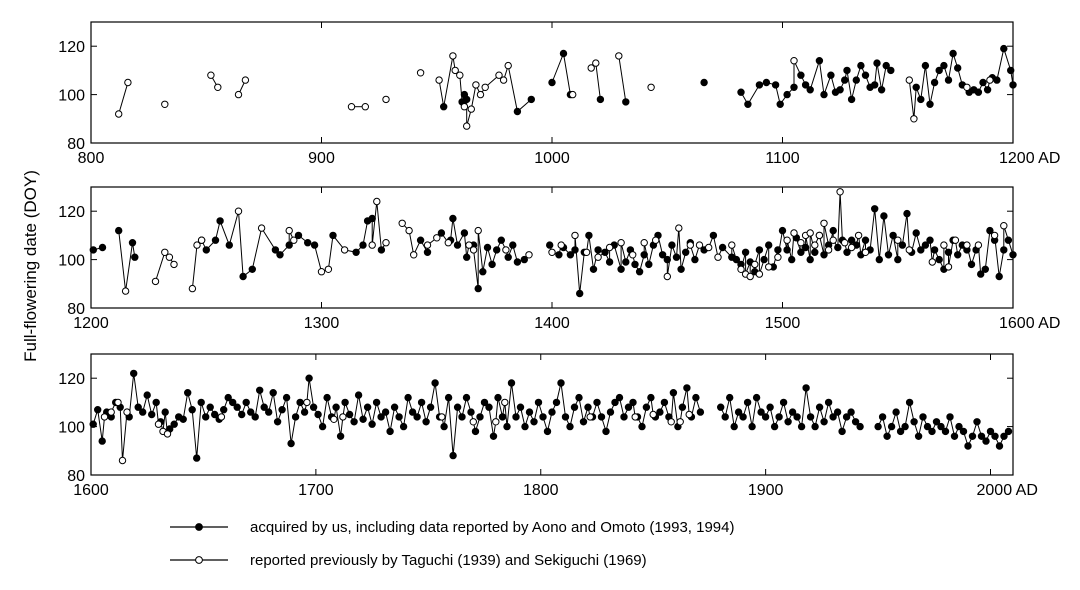  What do you see at coordinates (199, 527) in the screenshot?
I see `legend-marker-filled` at bounding box center [199, 527].